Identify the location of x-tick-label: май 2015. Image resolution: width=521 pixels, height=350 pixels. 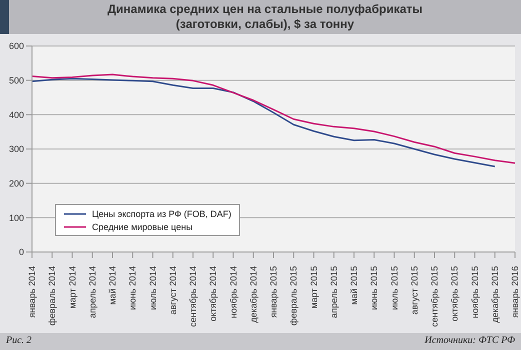
(354, 285).